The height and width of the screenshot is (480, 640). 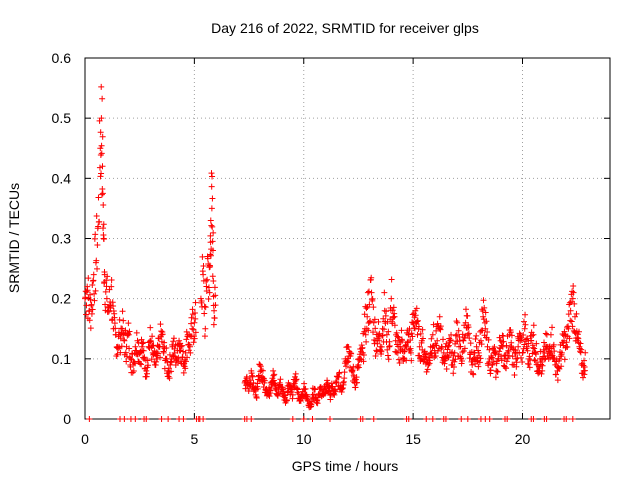 What do you see at coordinates (14, 238) in the screenshot?
I see `y-axis-label: SRMTID / TECUs` at bounding box center [14, 238].